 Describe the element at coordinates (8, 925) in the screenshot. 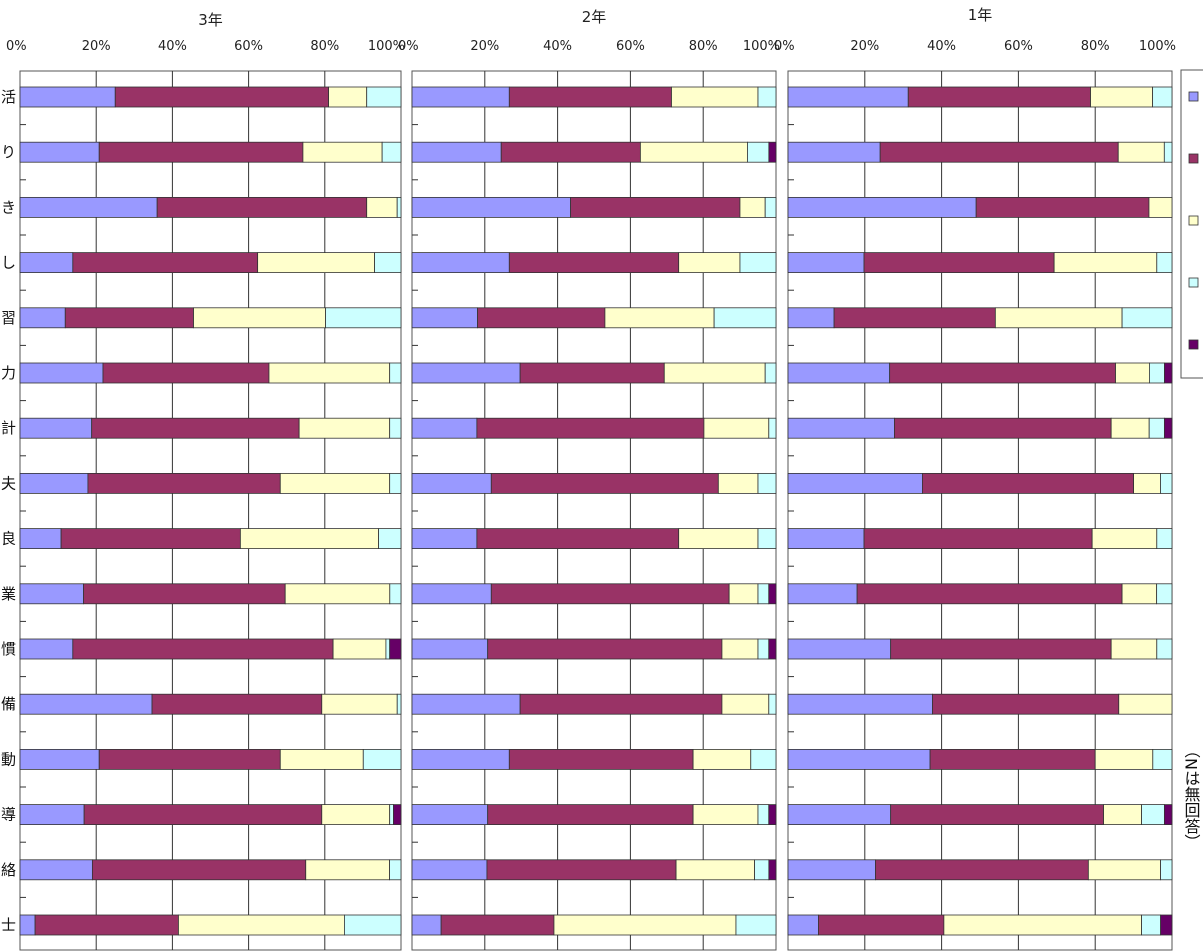

I see `row-label: 士` at that location.